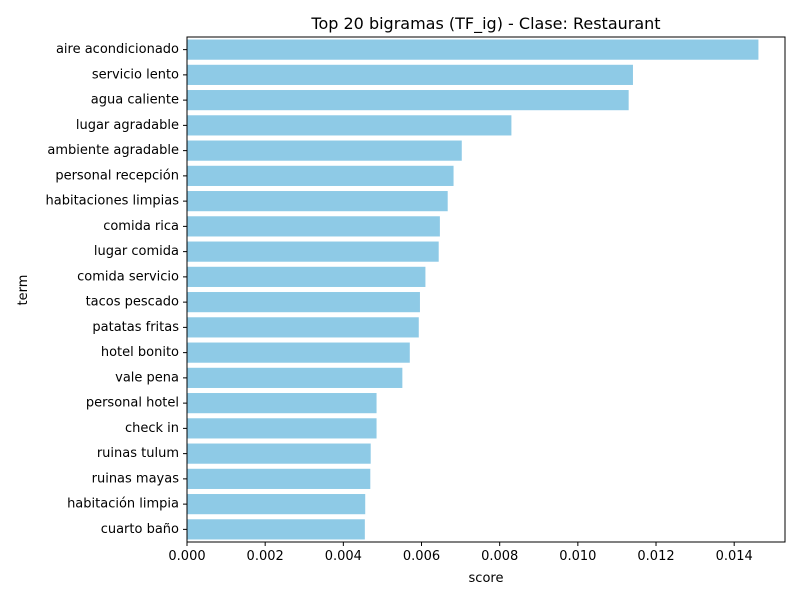 The image size is (800, 600). What do you see at coordinates (141, 226) in the screenshot?
I see `y-tick-label: comida rica` at bounding box center [141, 226].